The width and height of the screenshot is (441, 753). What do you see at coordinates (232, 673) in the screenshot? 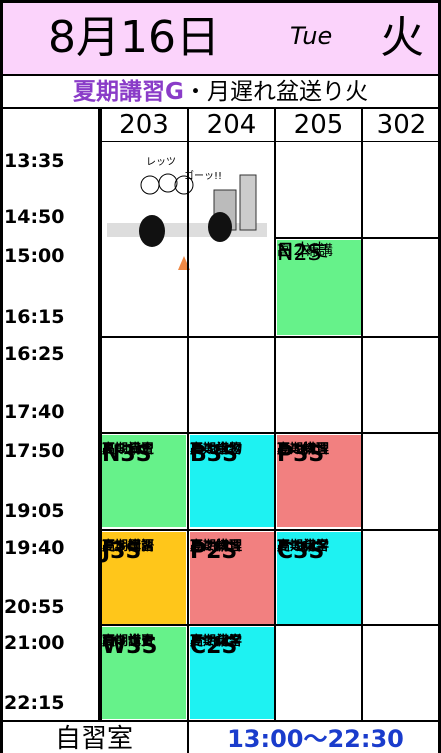
I see `class-block: 高２化学 C2S 夏期講習` at bounding box center [232, 673].